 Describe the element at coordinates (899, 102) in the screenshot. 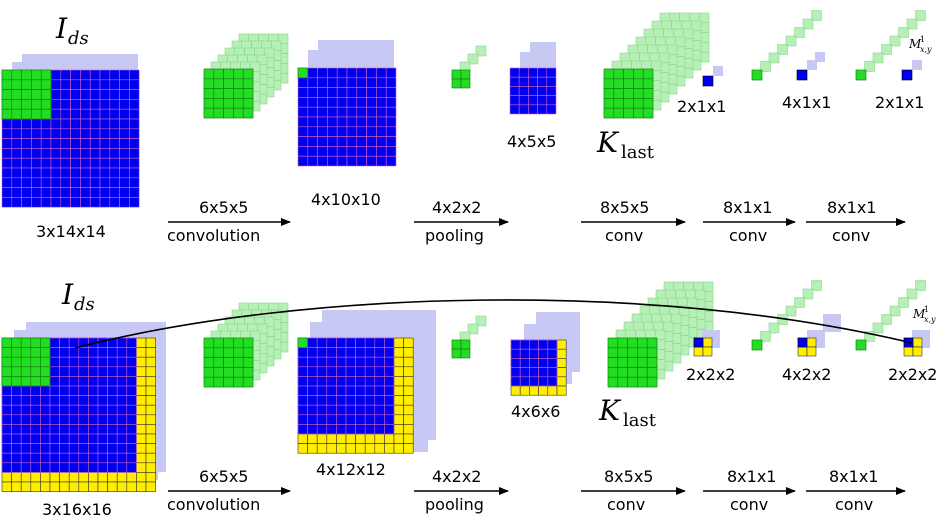

I see `top-fc3-dim: 2x1x1` at that location.